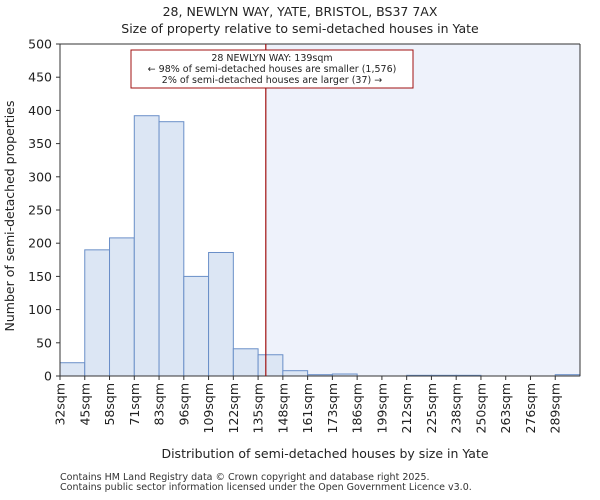 The image size is (600, 500). What do you see at coordinates (480, 408) in the screenshot?
I see `x-tick-label-250sqm: 250sqm` at bounding box center [480, 408].